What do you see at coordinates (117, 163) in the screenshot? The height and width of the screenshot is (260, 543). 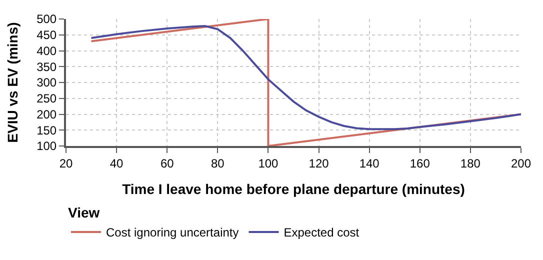 I see `x-tick-label: 40` at bounding box center [117, 163].